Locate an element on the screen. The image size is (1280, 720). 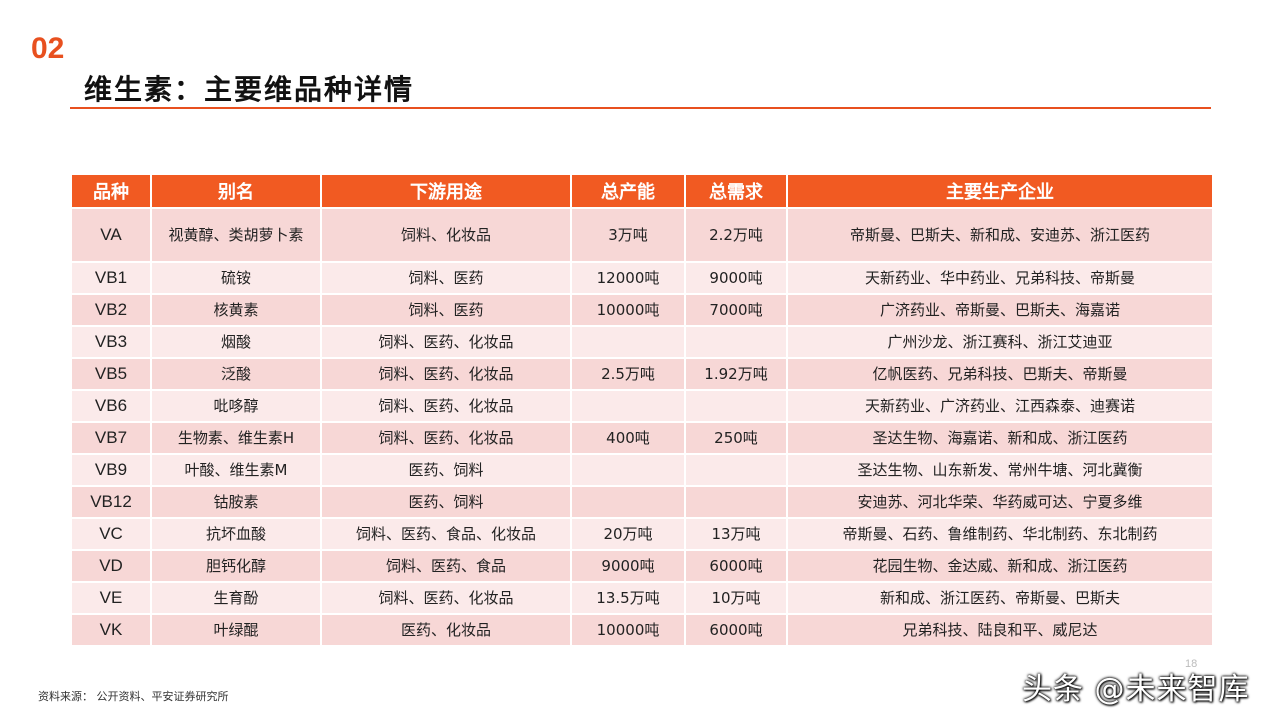
cell-variety: VB12 is located at coordinates (111, 502).